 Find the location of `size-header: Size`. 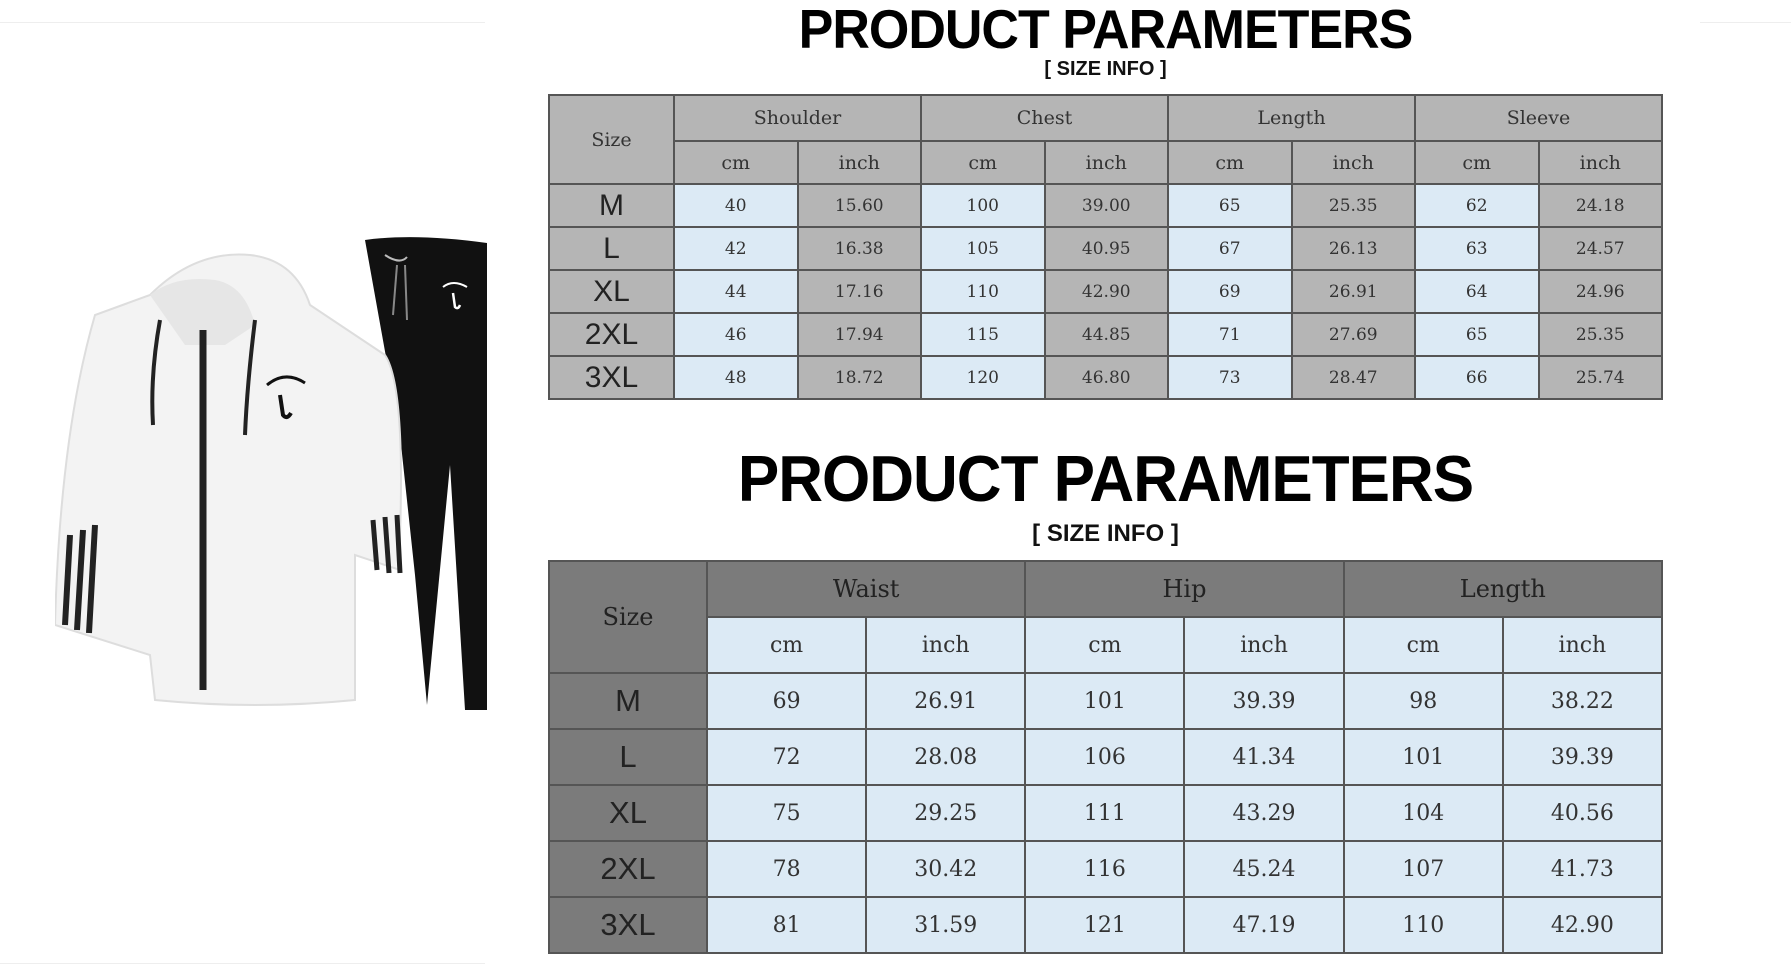

size-header: Size is located at coordinates (611, 139).